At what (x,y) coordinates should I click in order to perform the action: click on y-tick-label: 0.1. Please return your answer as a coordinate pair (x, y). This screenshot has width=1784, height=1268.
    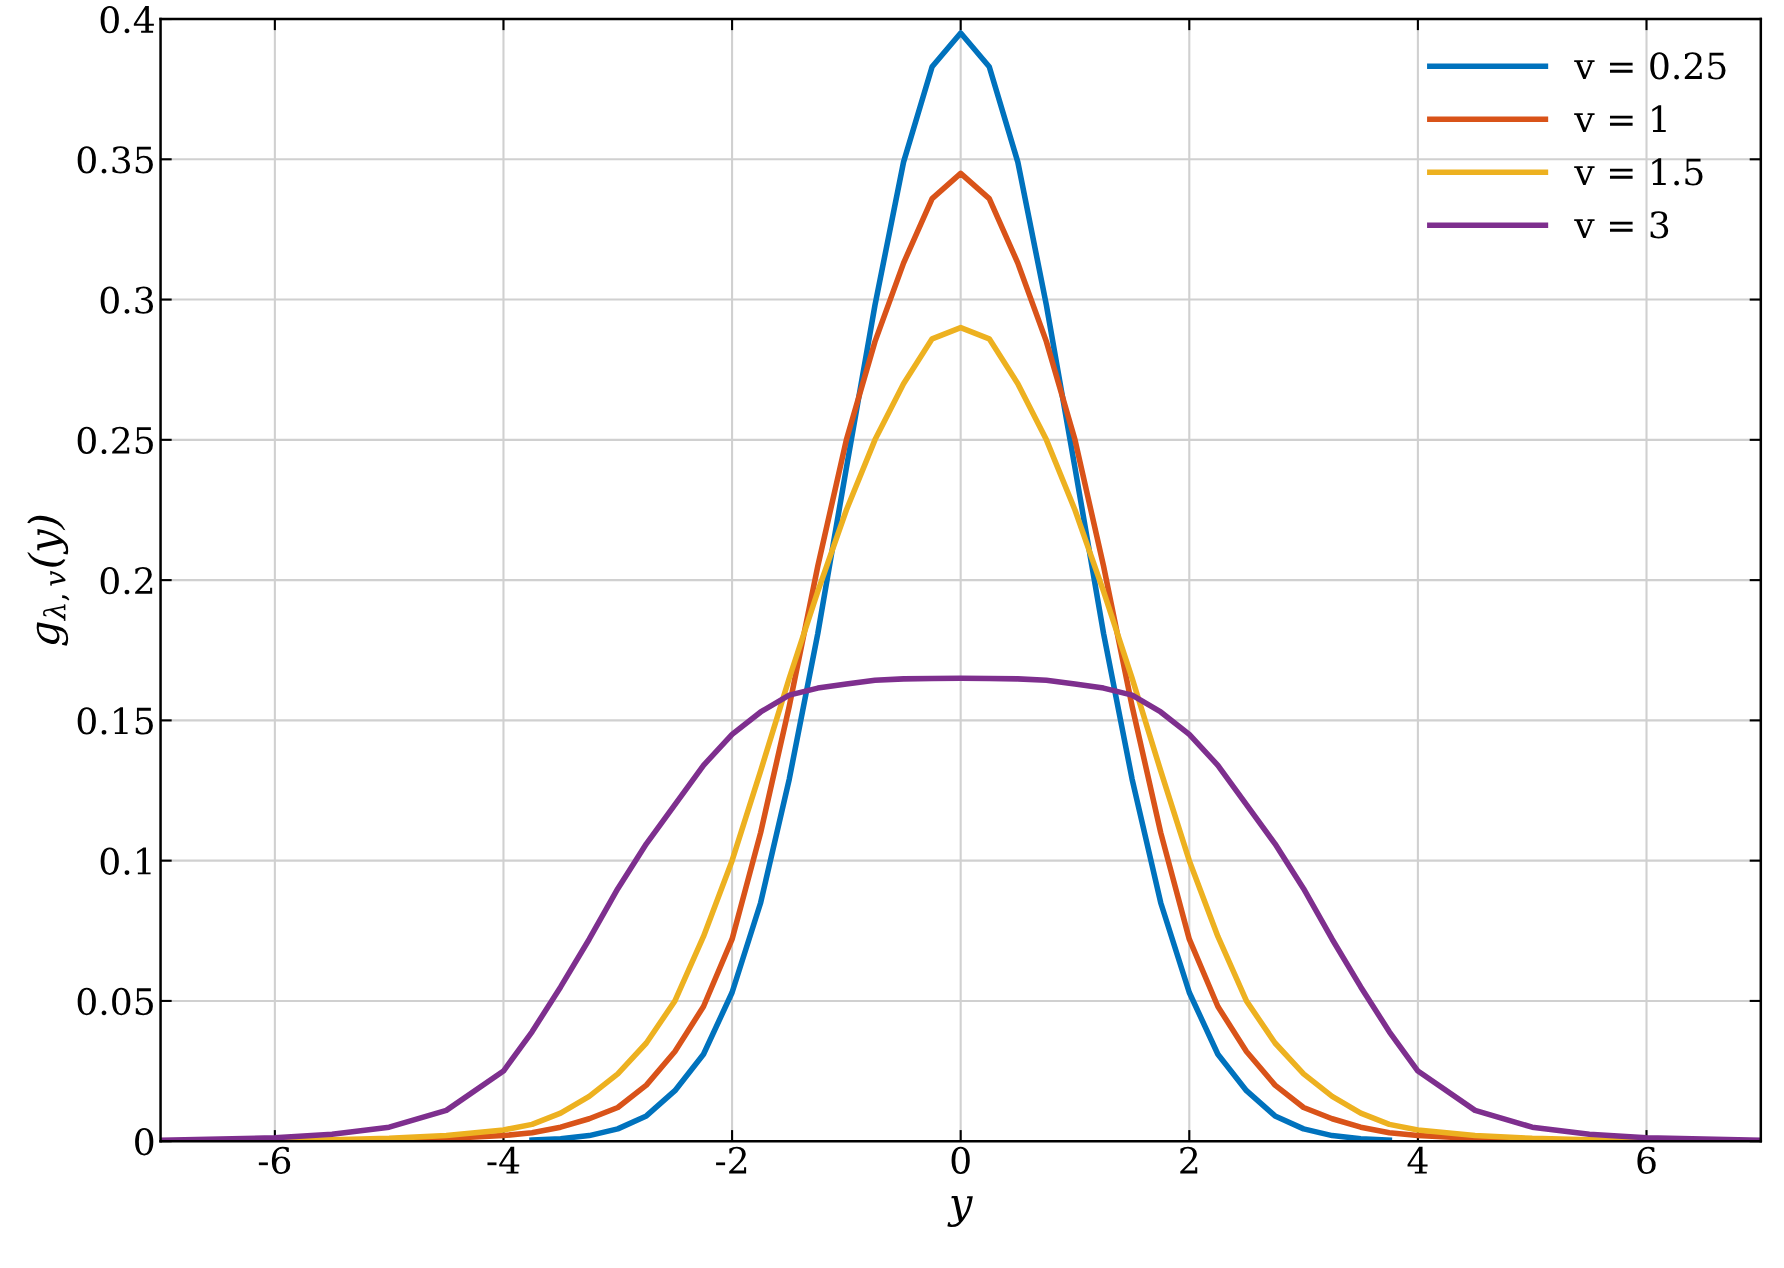
    Looking at the image, I should click on (125, 861).